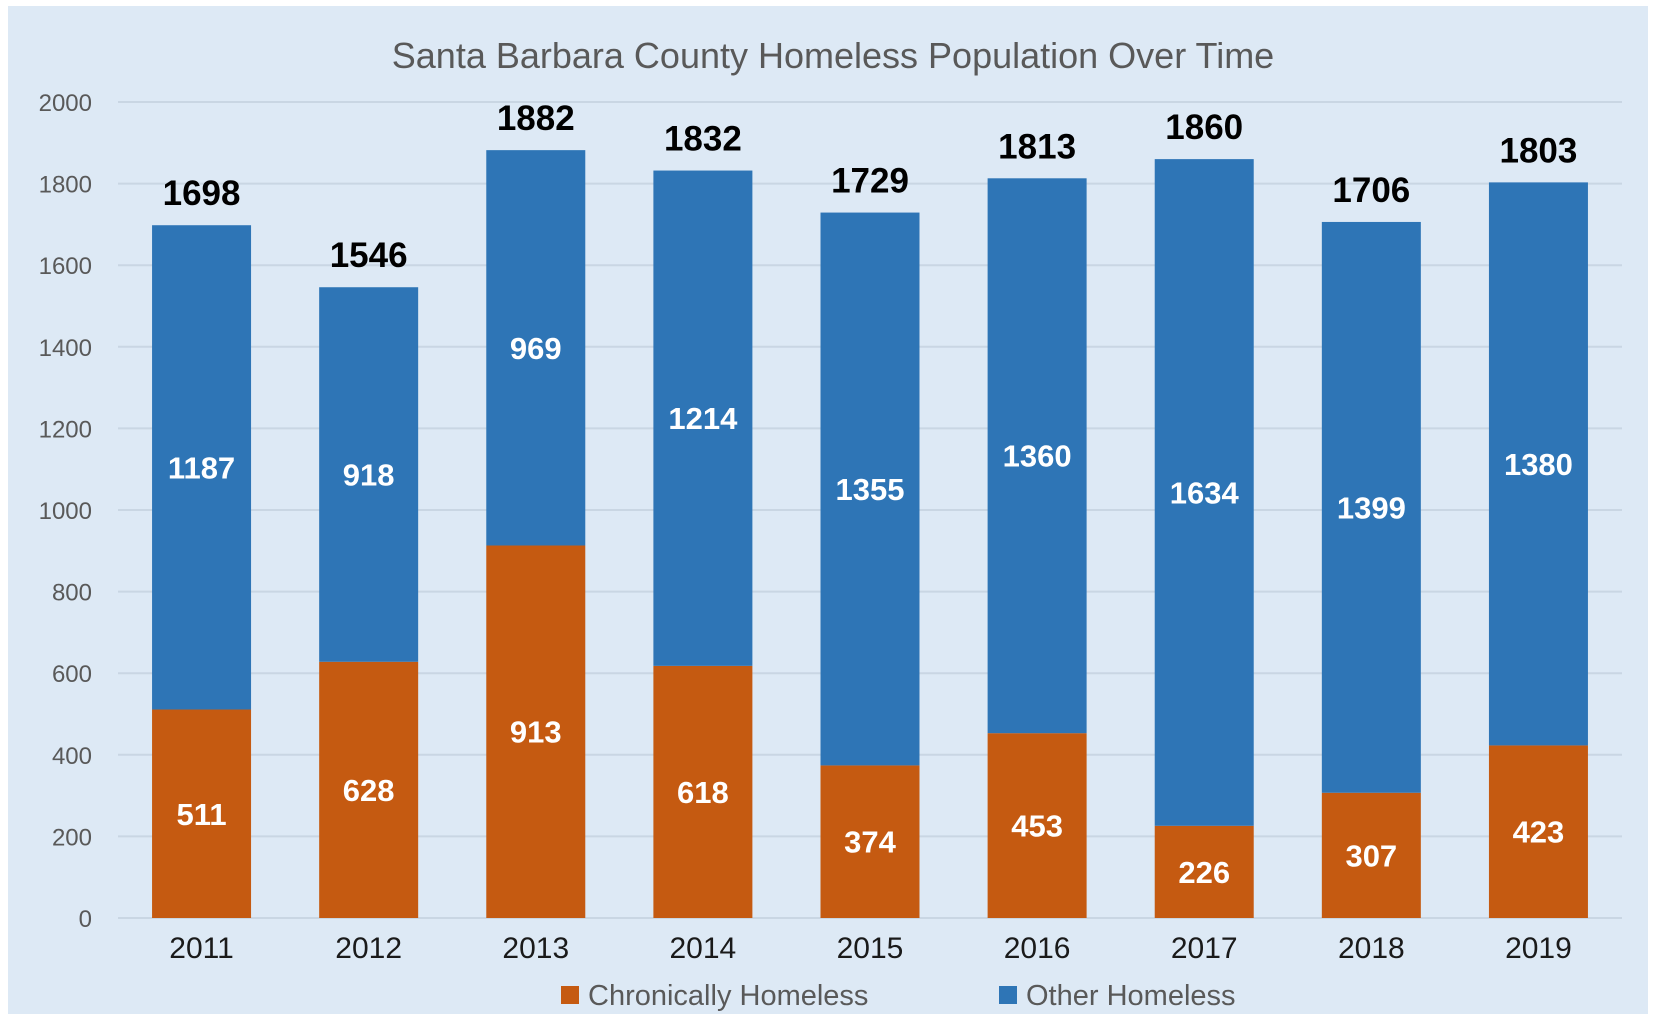  I want to click on total-label: 1860, so click(1204, 127).